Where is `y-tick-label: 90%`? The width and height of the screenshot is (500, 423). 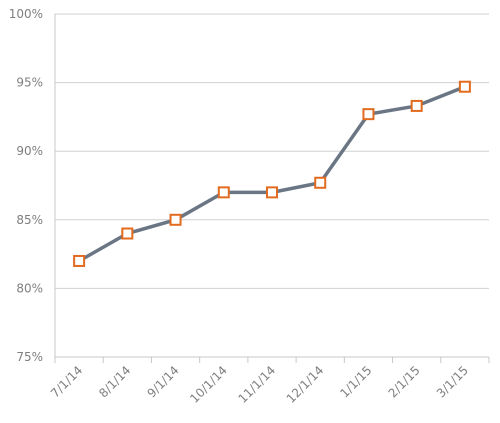 y-tick-label: 90% is located at coordinates (29, 151).